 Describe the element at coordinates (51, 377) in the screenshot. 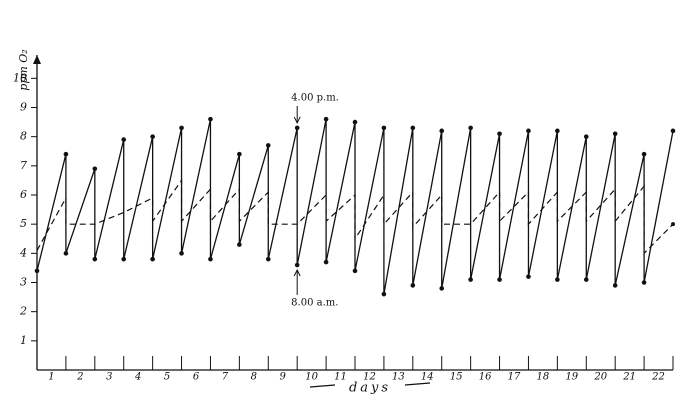

I see `x-tick-label: 1` at that location.